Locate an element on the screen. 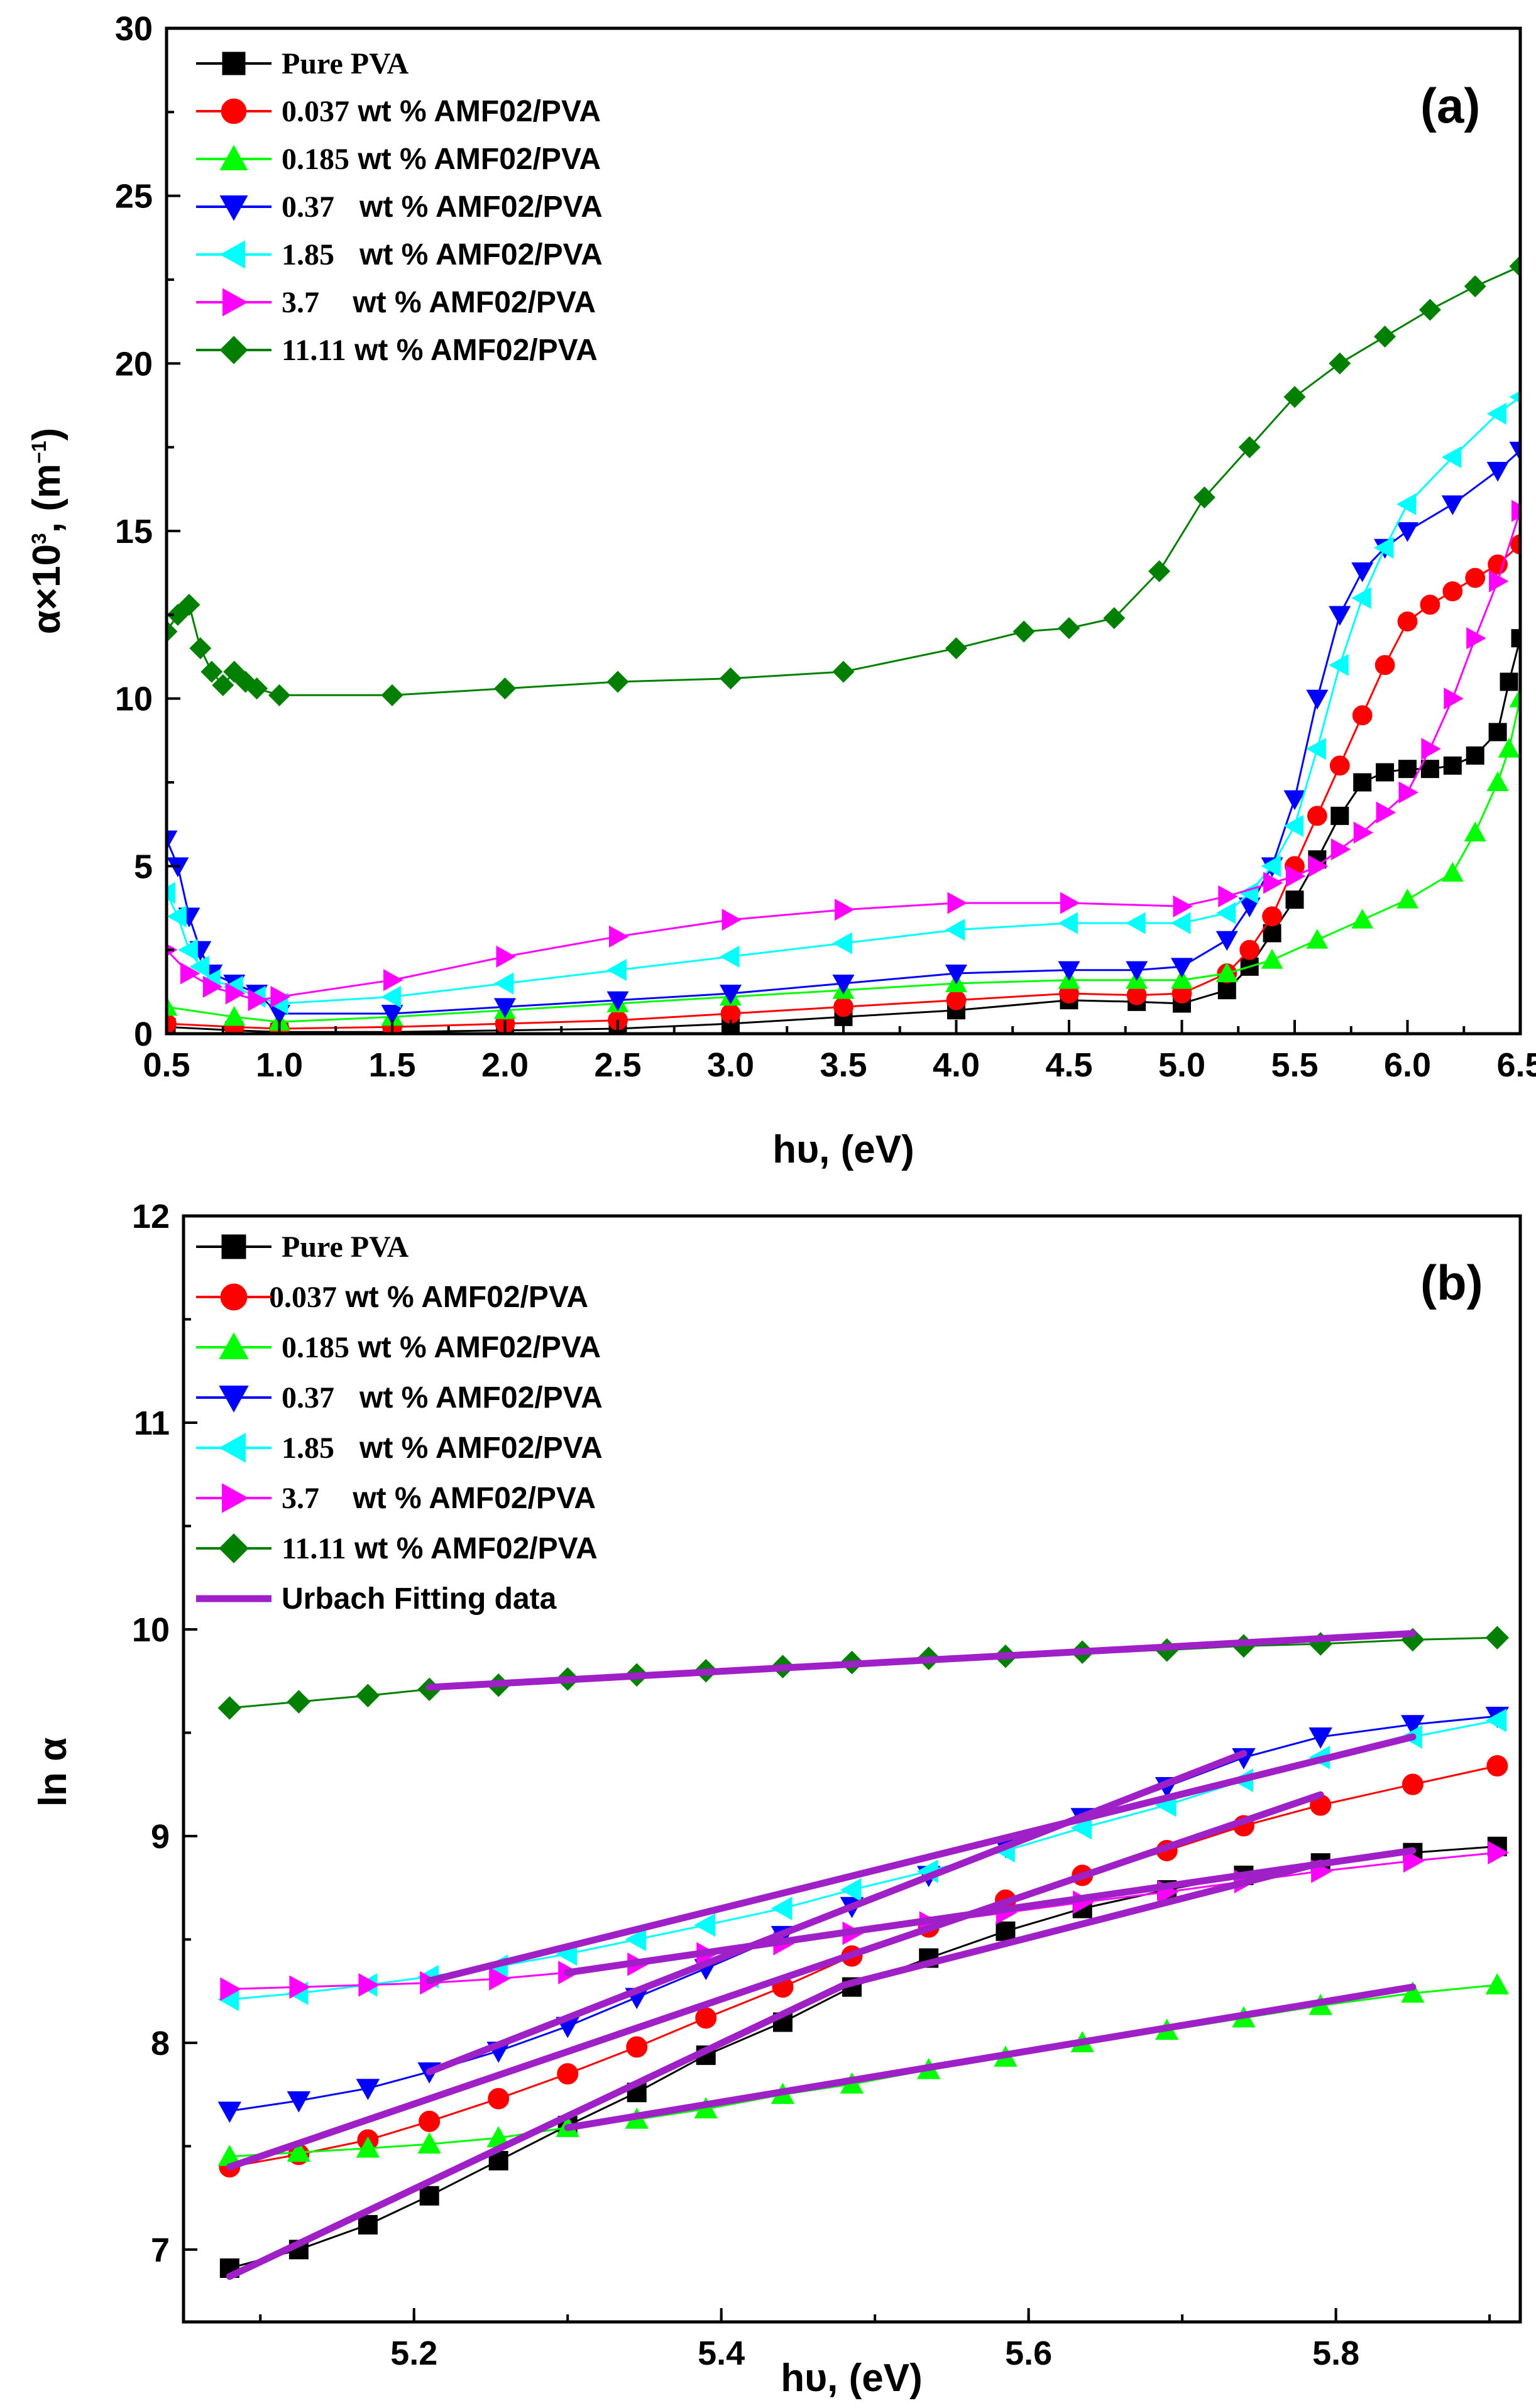  panel-a-ylabel-main: α×10 is located at coordinates (47, 589).